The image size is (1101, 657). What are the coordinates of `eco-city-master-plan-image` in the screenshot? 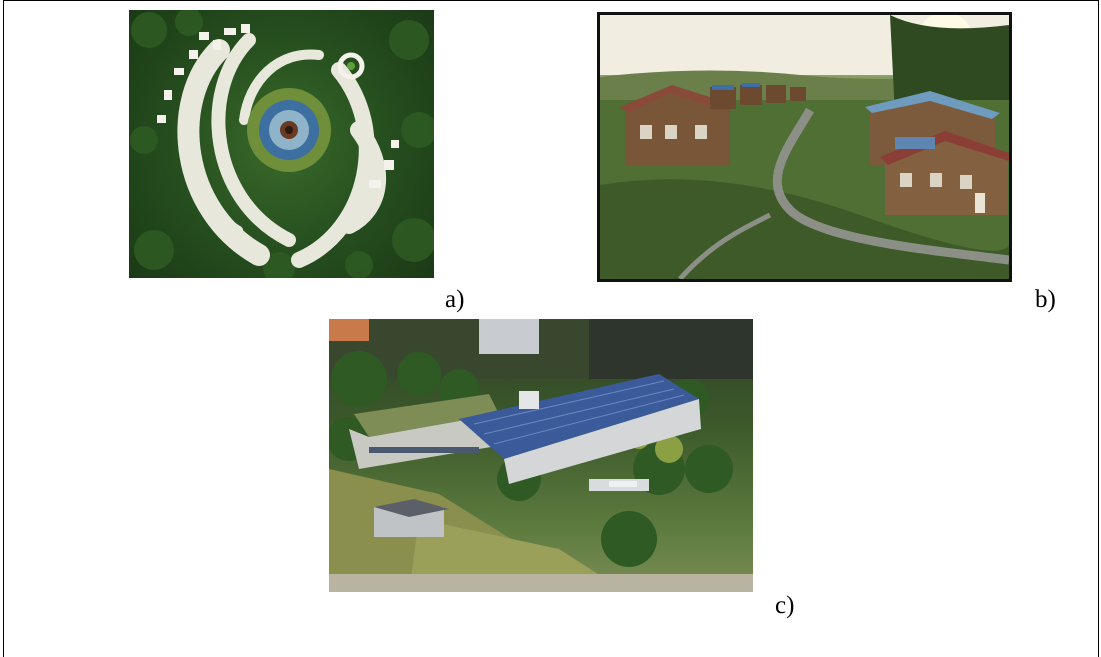 It's located at (281, 144).